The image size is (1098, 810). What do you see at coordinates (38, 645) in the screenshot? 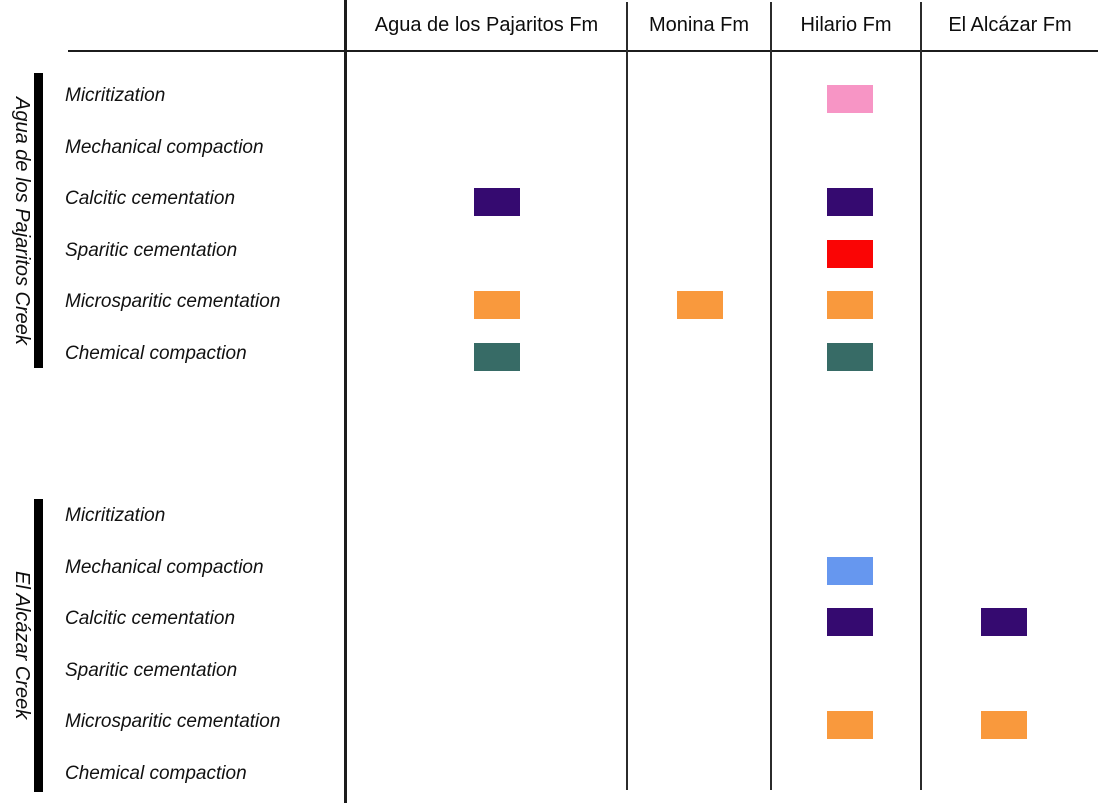
I see `group-bar-el-alcazar-creek` at bounding box center [38, 645].